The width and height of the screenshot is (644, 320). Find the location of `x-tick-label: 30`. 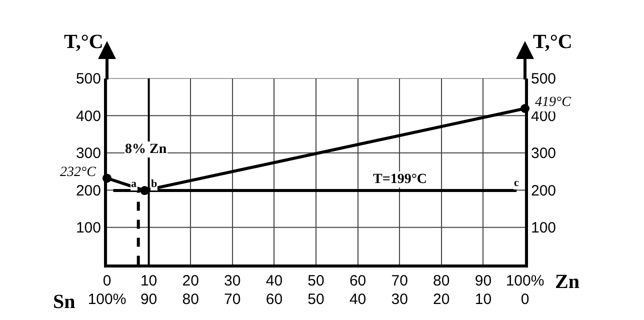

x-tick-label: 30 is located at coordinates (232, 281).